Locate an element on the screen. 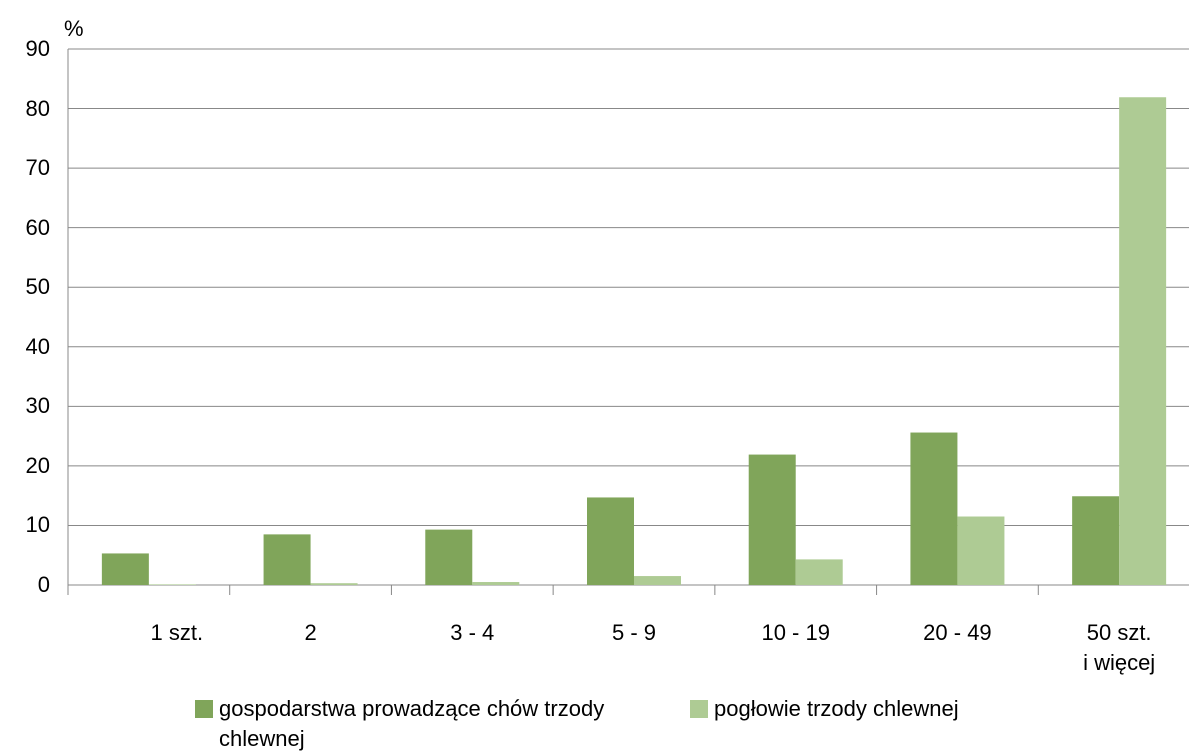  y-tick-label: 70 is located at coordinates (37, 168).